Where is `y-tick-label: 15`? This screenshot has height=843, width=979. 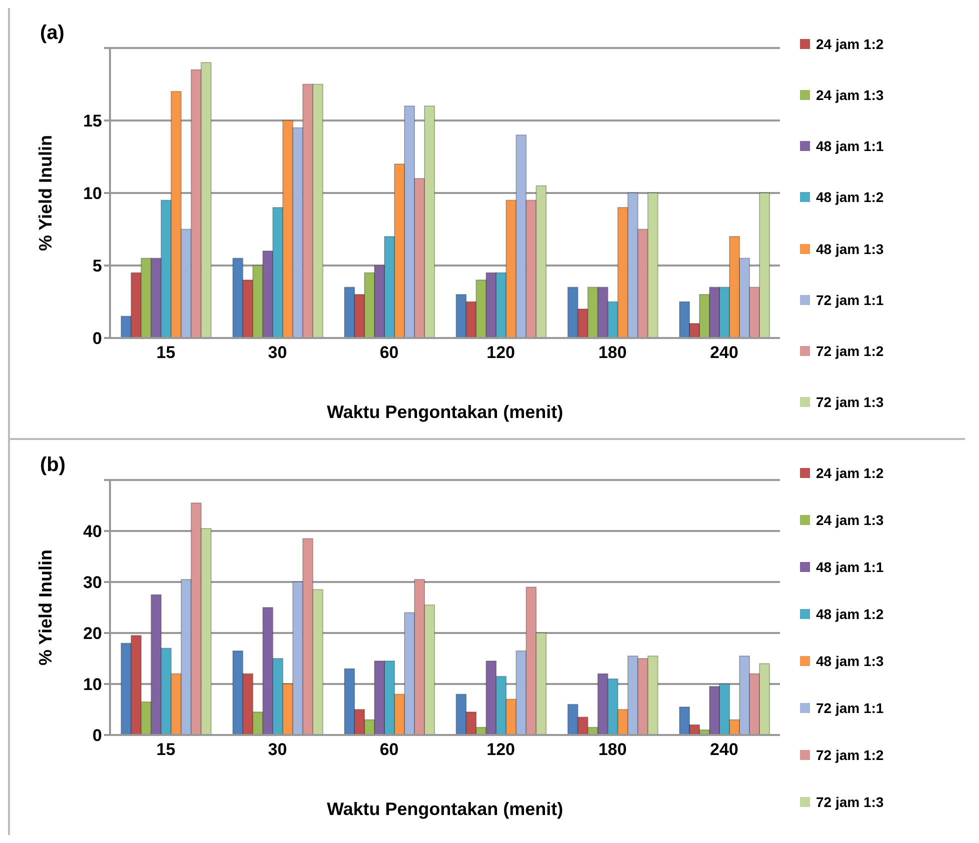
y-tick-label: 15 is located at coordinates (92, 121).